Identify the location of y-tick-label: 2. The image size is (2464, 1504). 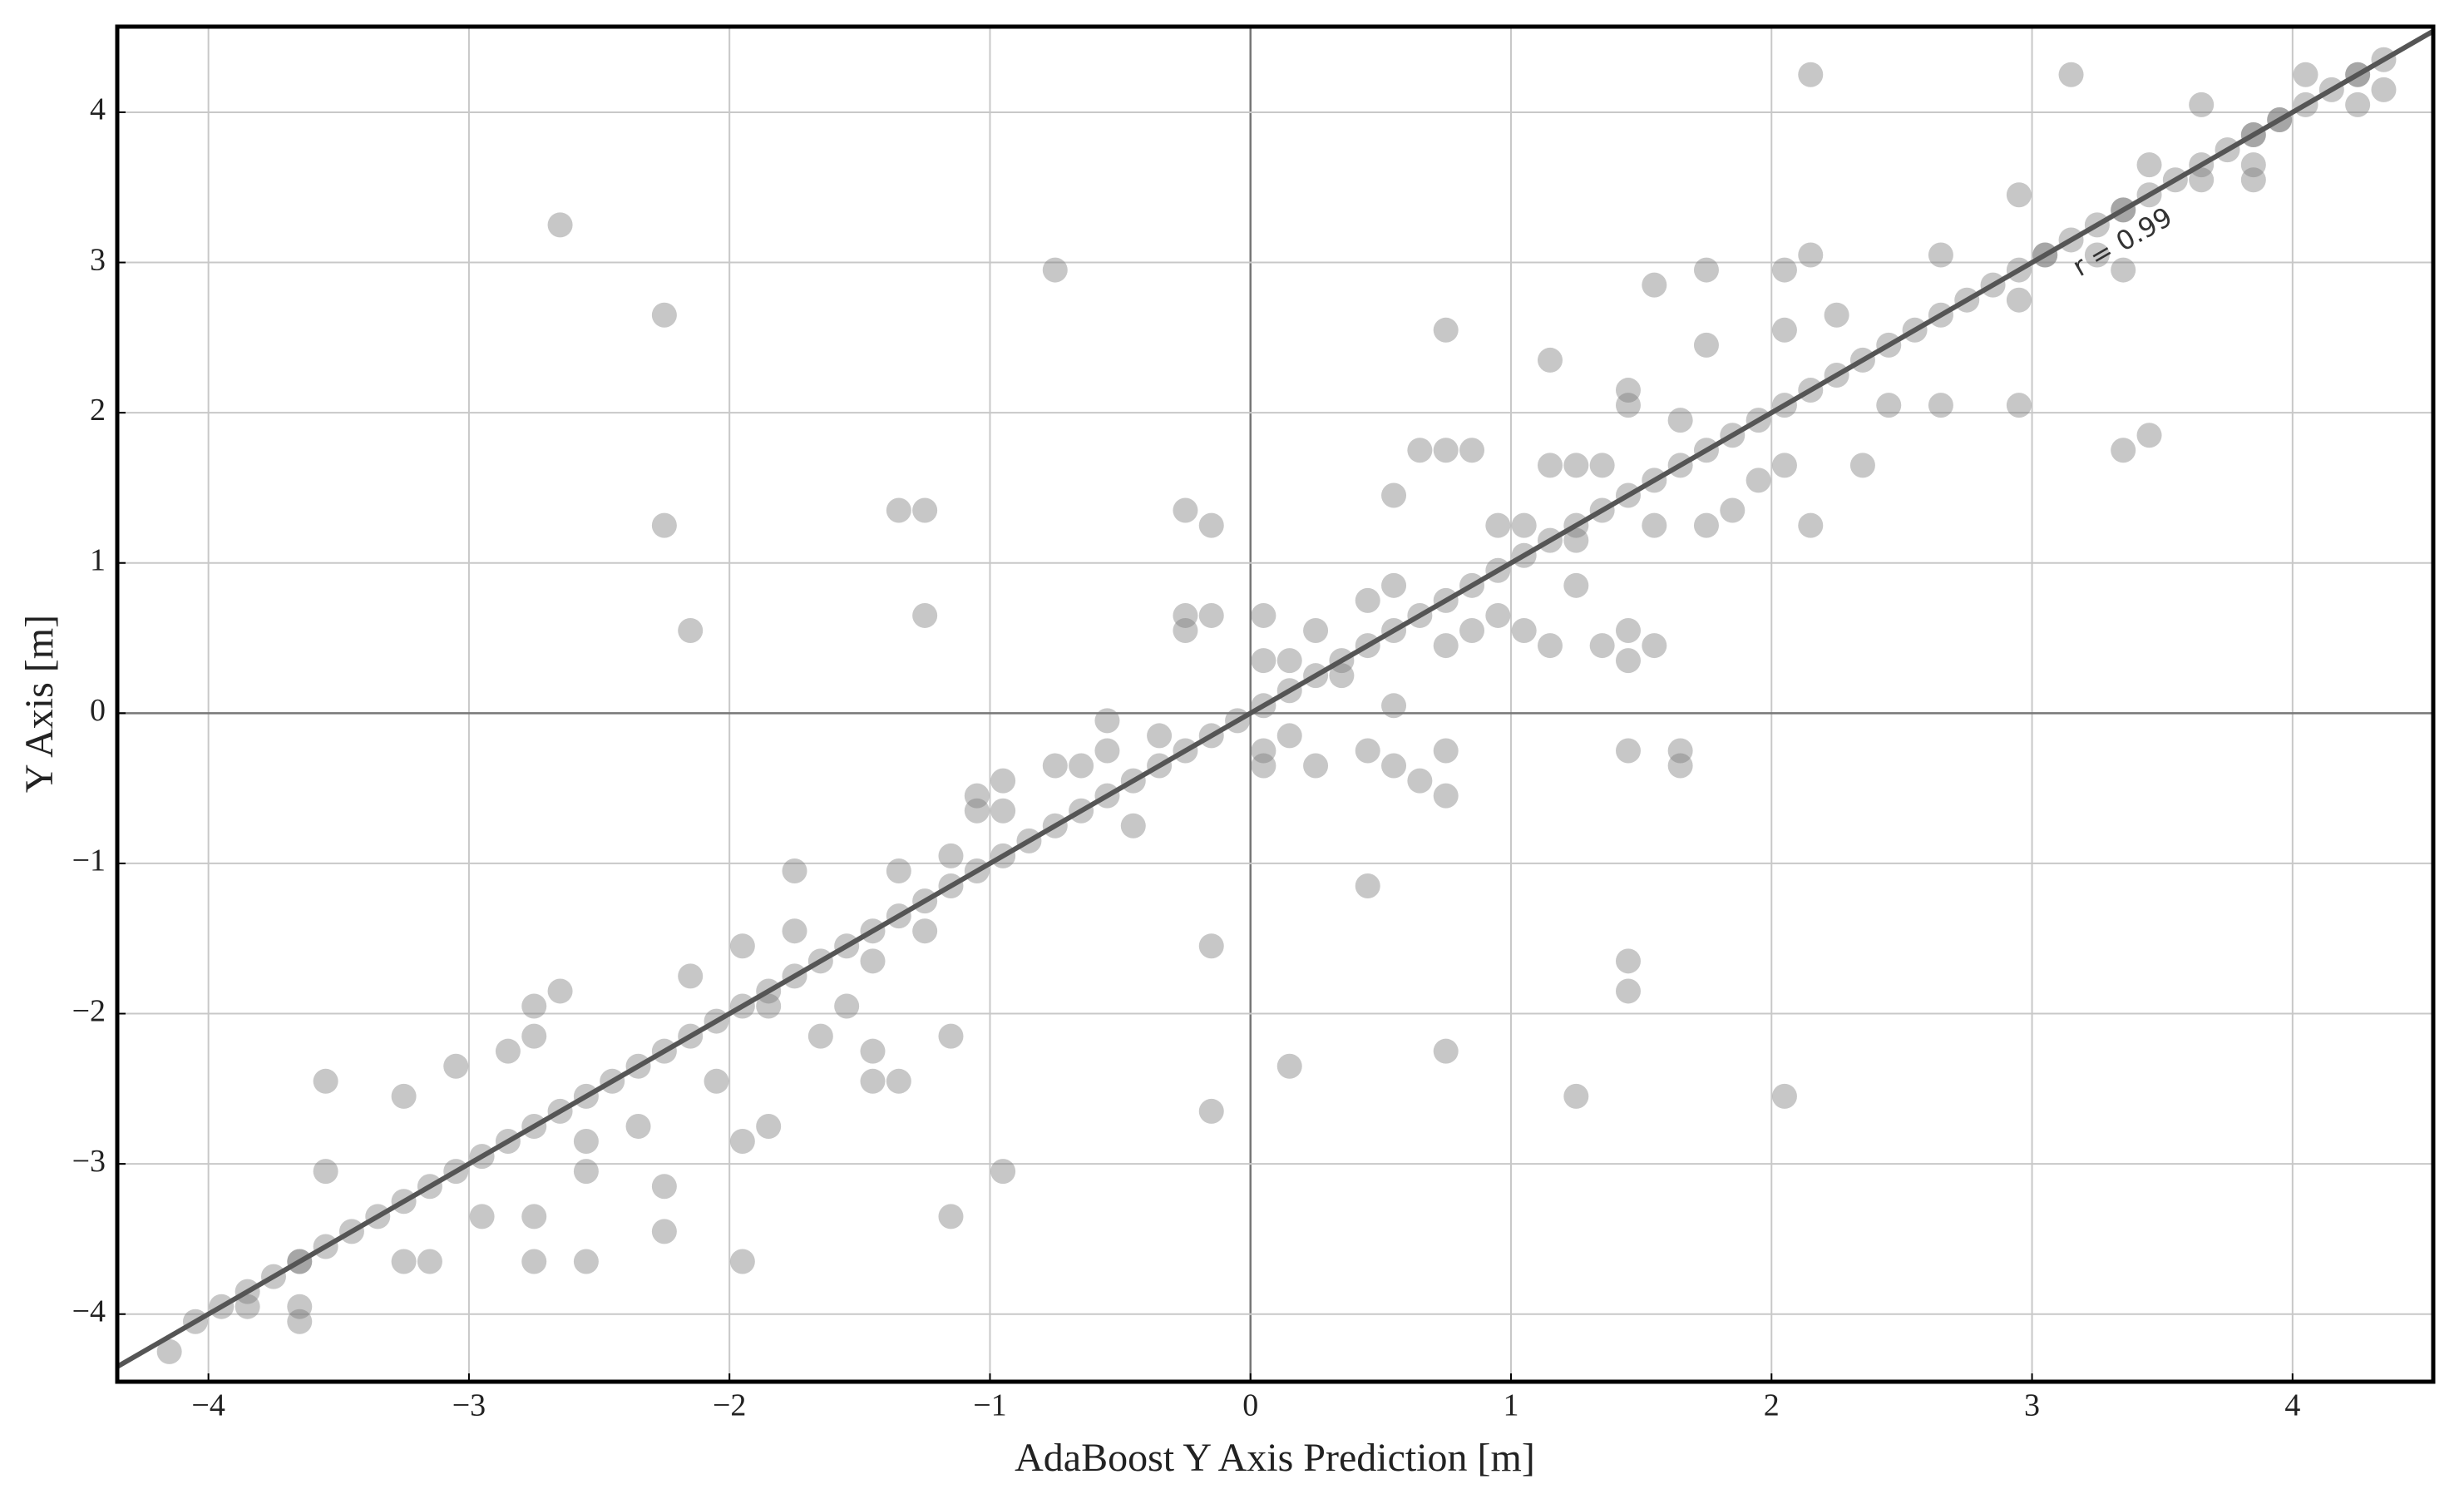
(98, 410).